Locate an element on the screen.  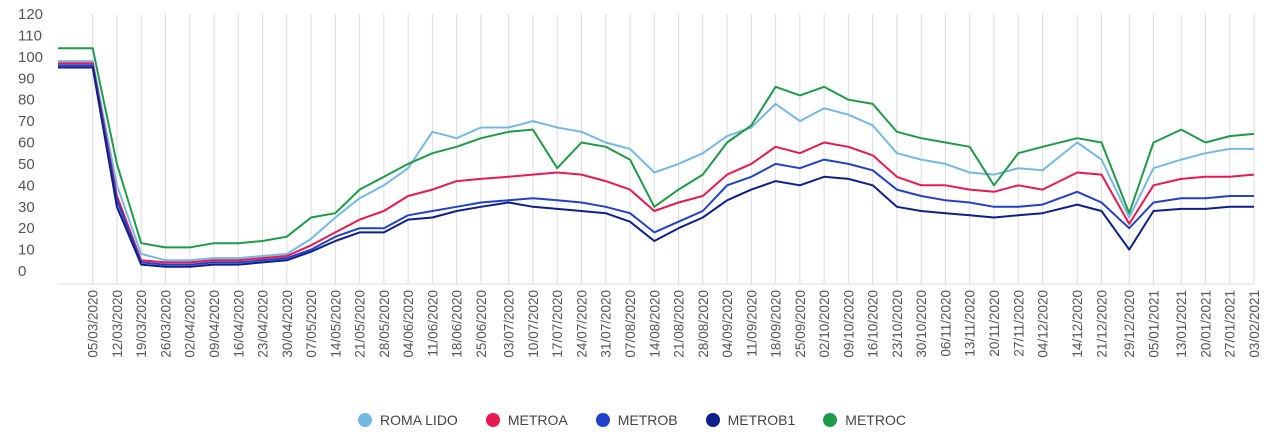
x-tick-label: 13/01/2021 is located at coordinates (1181, 324).